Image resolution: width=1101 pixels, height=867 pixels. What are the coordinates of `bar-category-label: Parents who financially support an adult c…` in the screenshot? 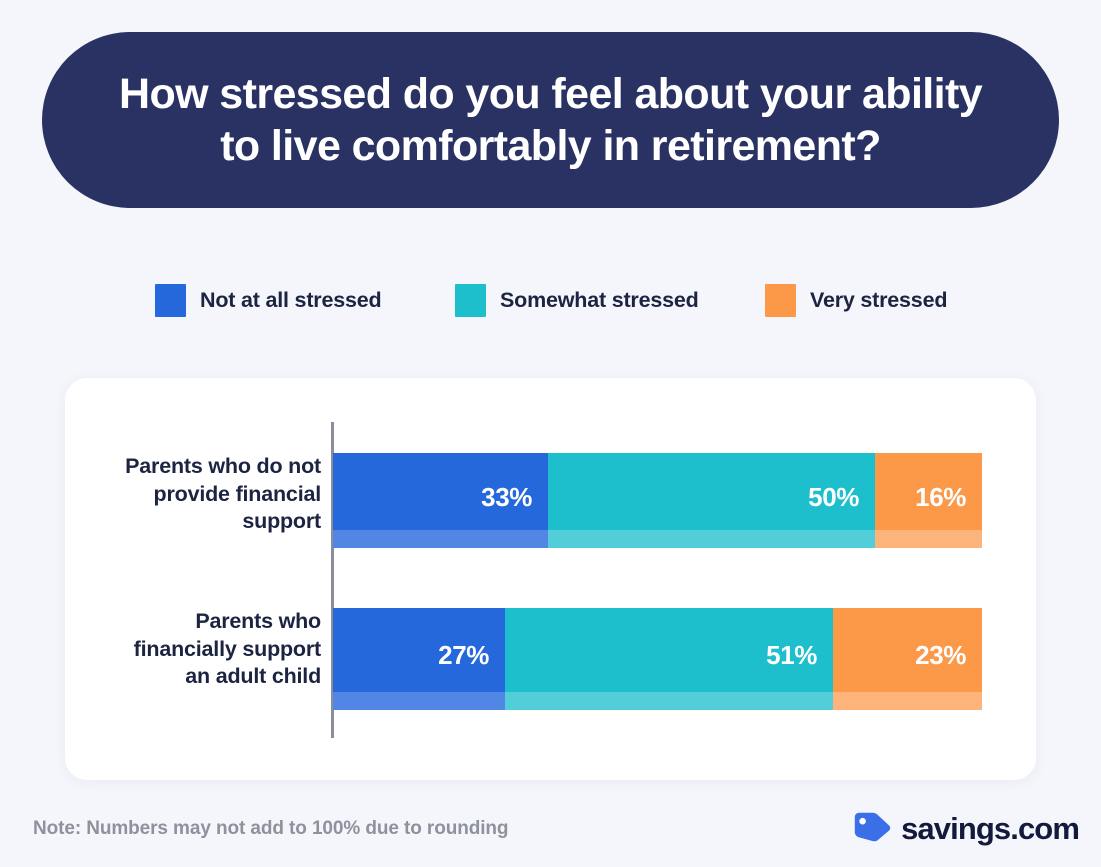 It's located at (227, 649).